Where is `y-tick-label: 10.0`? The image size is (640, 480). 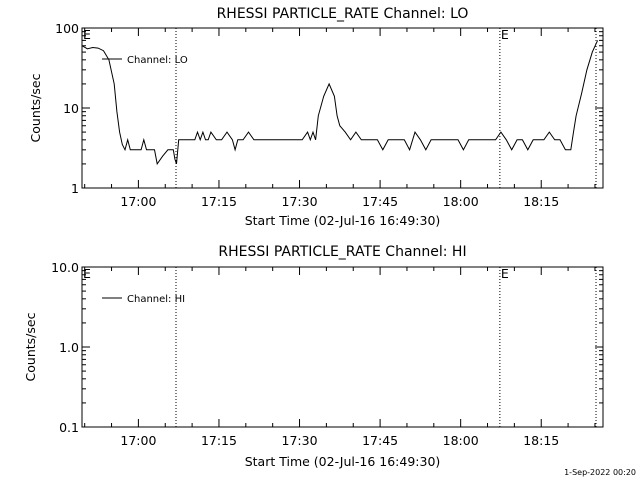 y-tick-label: 10.0 is located at coordinates (65, 267).